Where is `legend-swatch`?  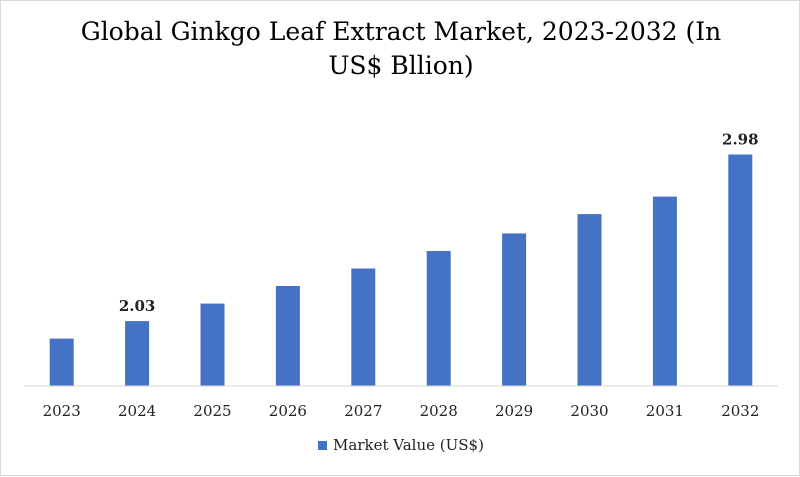 legend-swatch is located at coordinates (323, 445).